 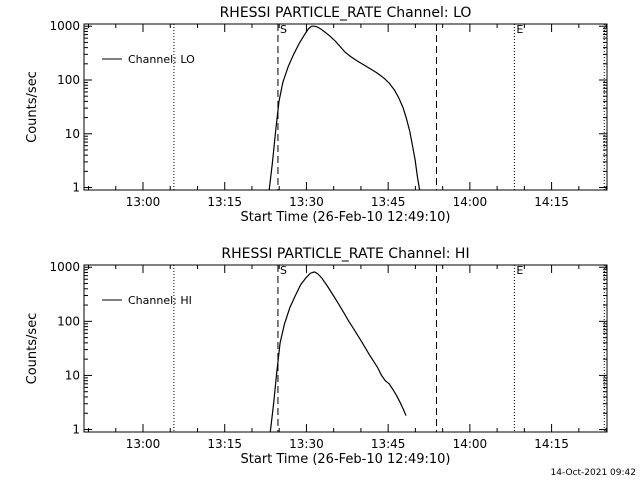 I want to click on chart-title: RHESSI PARTICLE_RATE Channel: LO, so click(x=346, y=13).